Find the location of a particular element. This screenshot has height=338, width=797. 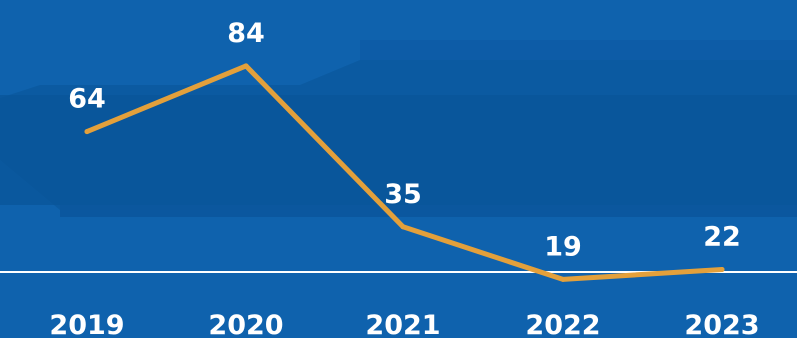

data-point-2019 is located at coordinates (87, 132).